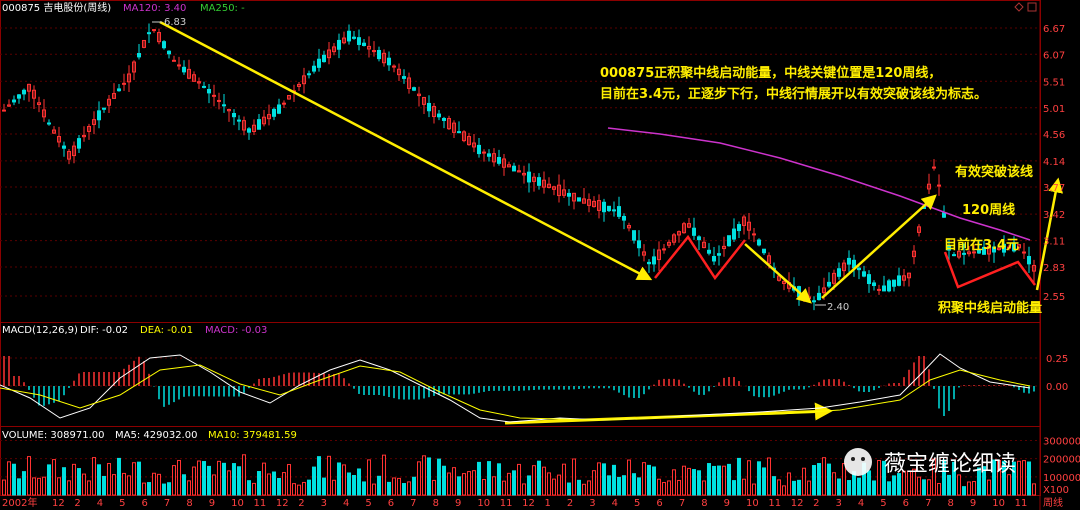 This screenshot has height=510, width=1080. Describe the element at coordinates (519, 386) in the screenshot. I see `macd-histogram` at that location.